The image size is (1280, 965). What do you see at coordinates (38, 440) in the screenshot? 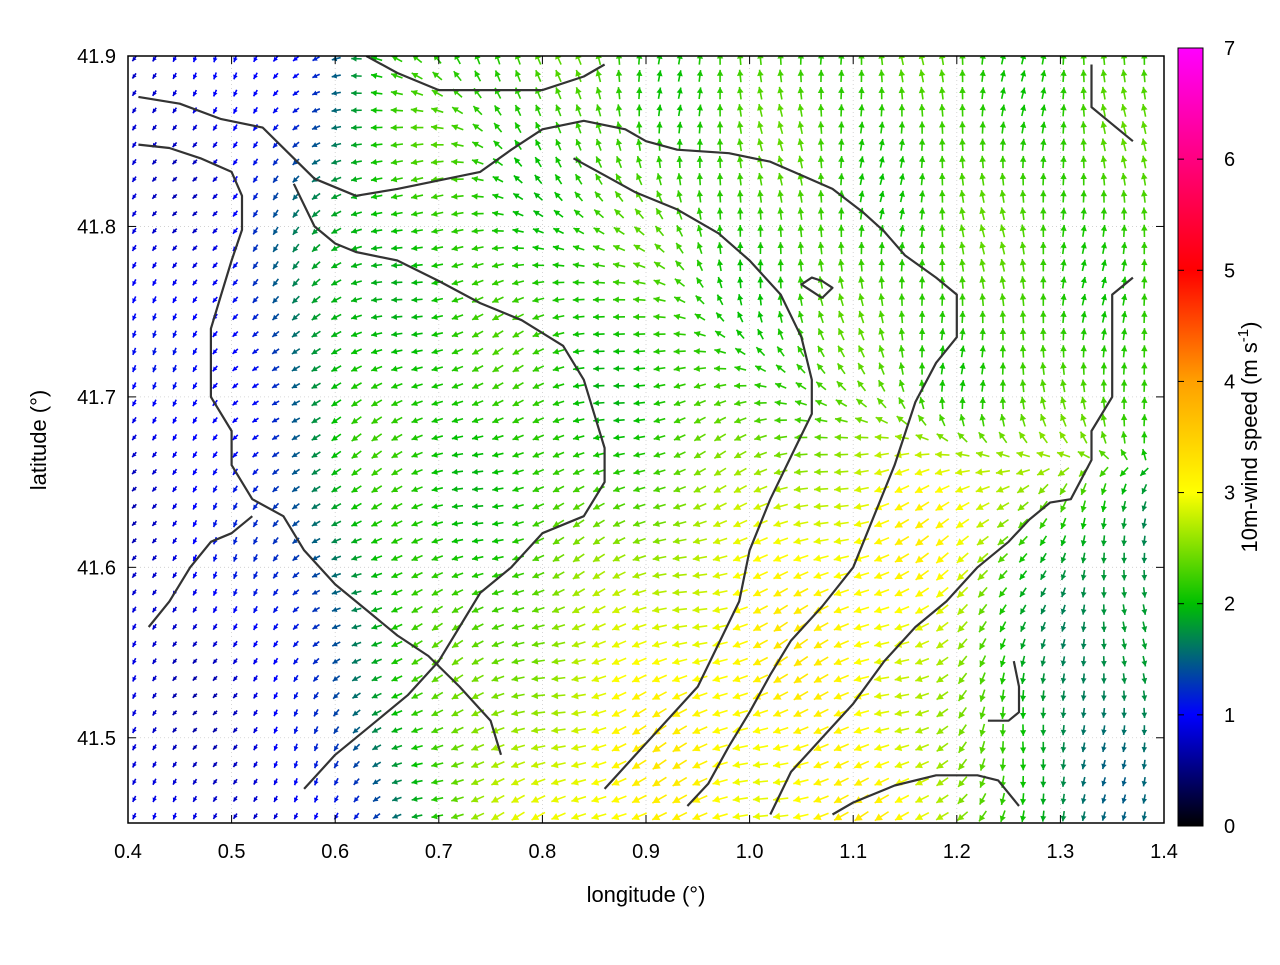
I see `y-axis-label: latitude (°)` at bounding box center [38, 440].